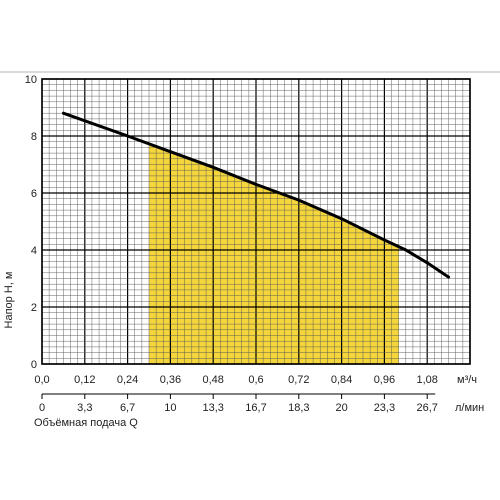 This screenshot has height=500, width=500. What do you see at coordinates (236, 380) in the screenshot?
I see `x-tick-labels: 0,0 0,12 0,24 0,36 0,48 0,6 0,72 0,84 0,96 1,08` at bounding box center [236, 380].